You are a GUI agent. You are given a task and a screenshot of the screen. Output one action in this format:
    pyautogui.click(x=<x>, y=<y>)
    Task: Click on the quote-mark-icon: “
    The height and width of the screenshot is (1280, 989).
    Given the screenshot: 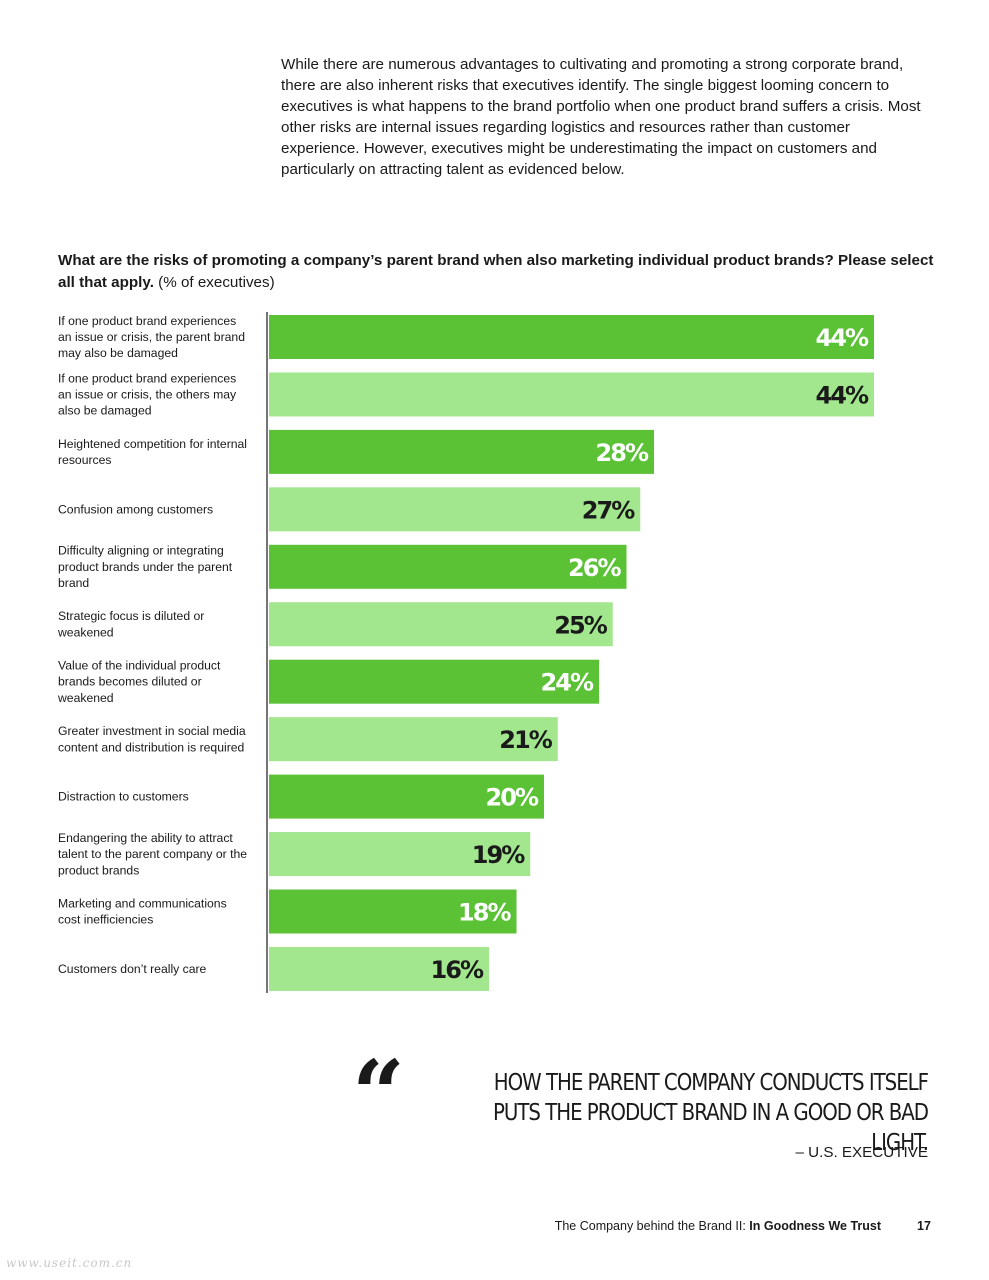 What is the action you would take?
    pyautogui.click(x=378, y=1094)
    